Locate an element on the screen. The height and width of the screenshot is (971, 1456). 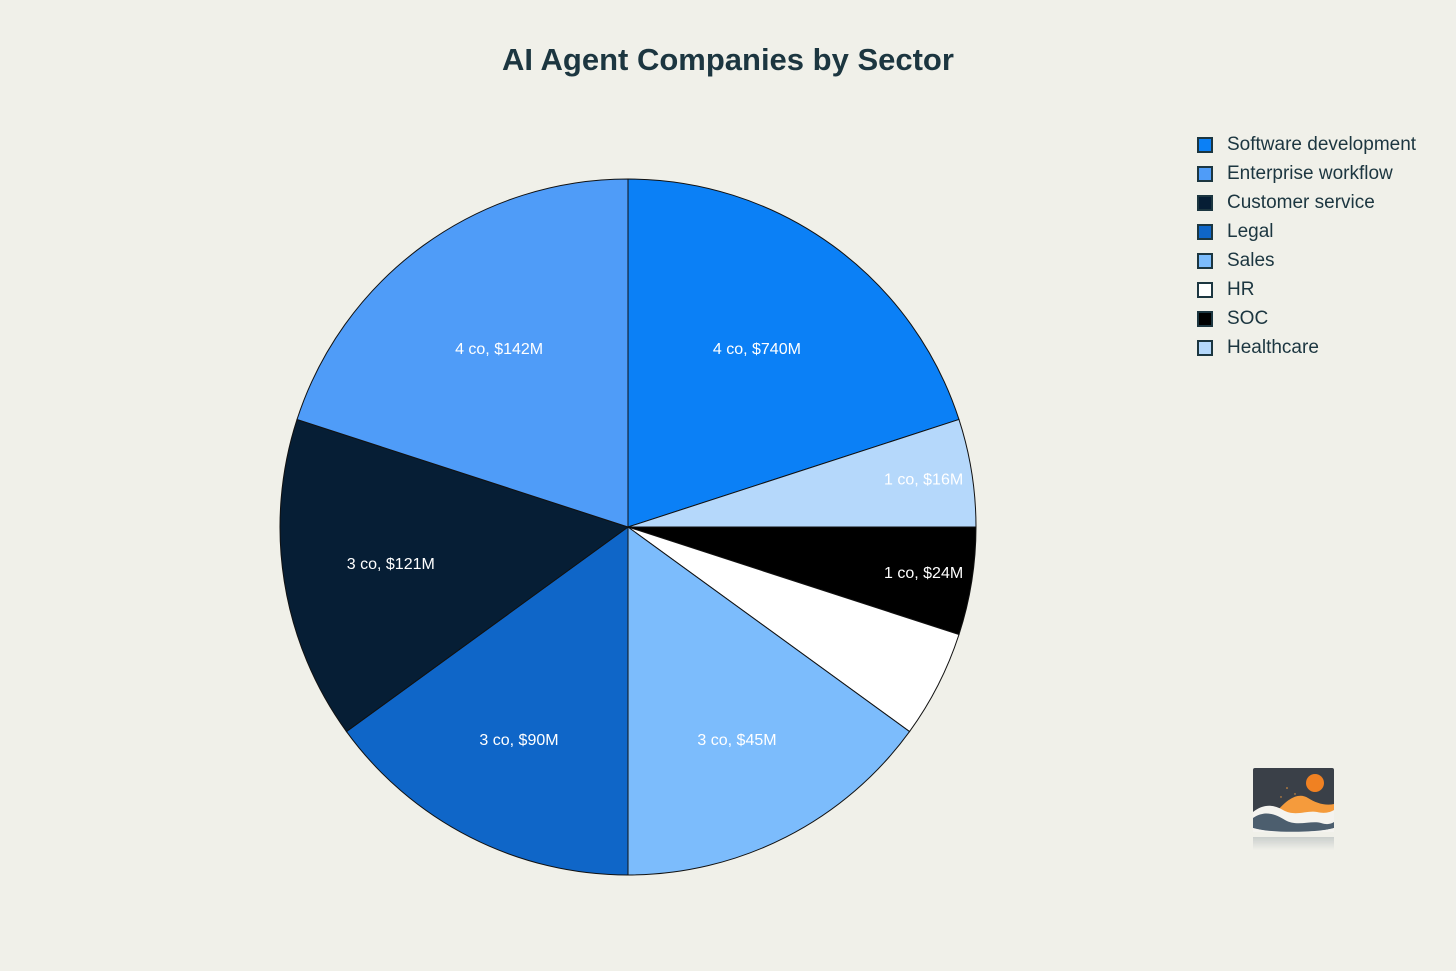
logo-reflection is located at coordinates (1293, 848).